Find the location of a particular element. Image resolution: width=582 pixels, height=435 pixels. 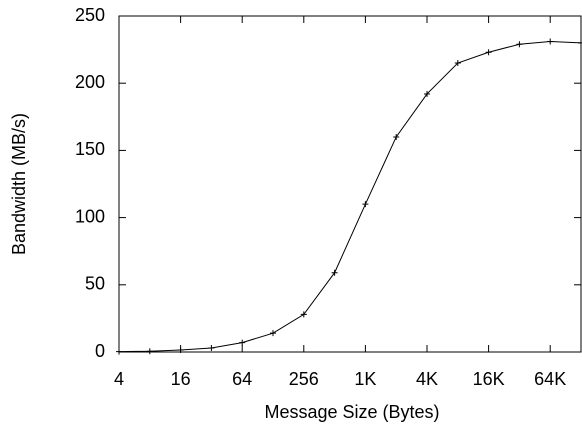

x-tick-label: 4K is located at coordinates (427, 379).